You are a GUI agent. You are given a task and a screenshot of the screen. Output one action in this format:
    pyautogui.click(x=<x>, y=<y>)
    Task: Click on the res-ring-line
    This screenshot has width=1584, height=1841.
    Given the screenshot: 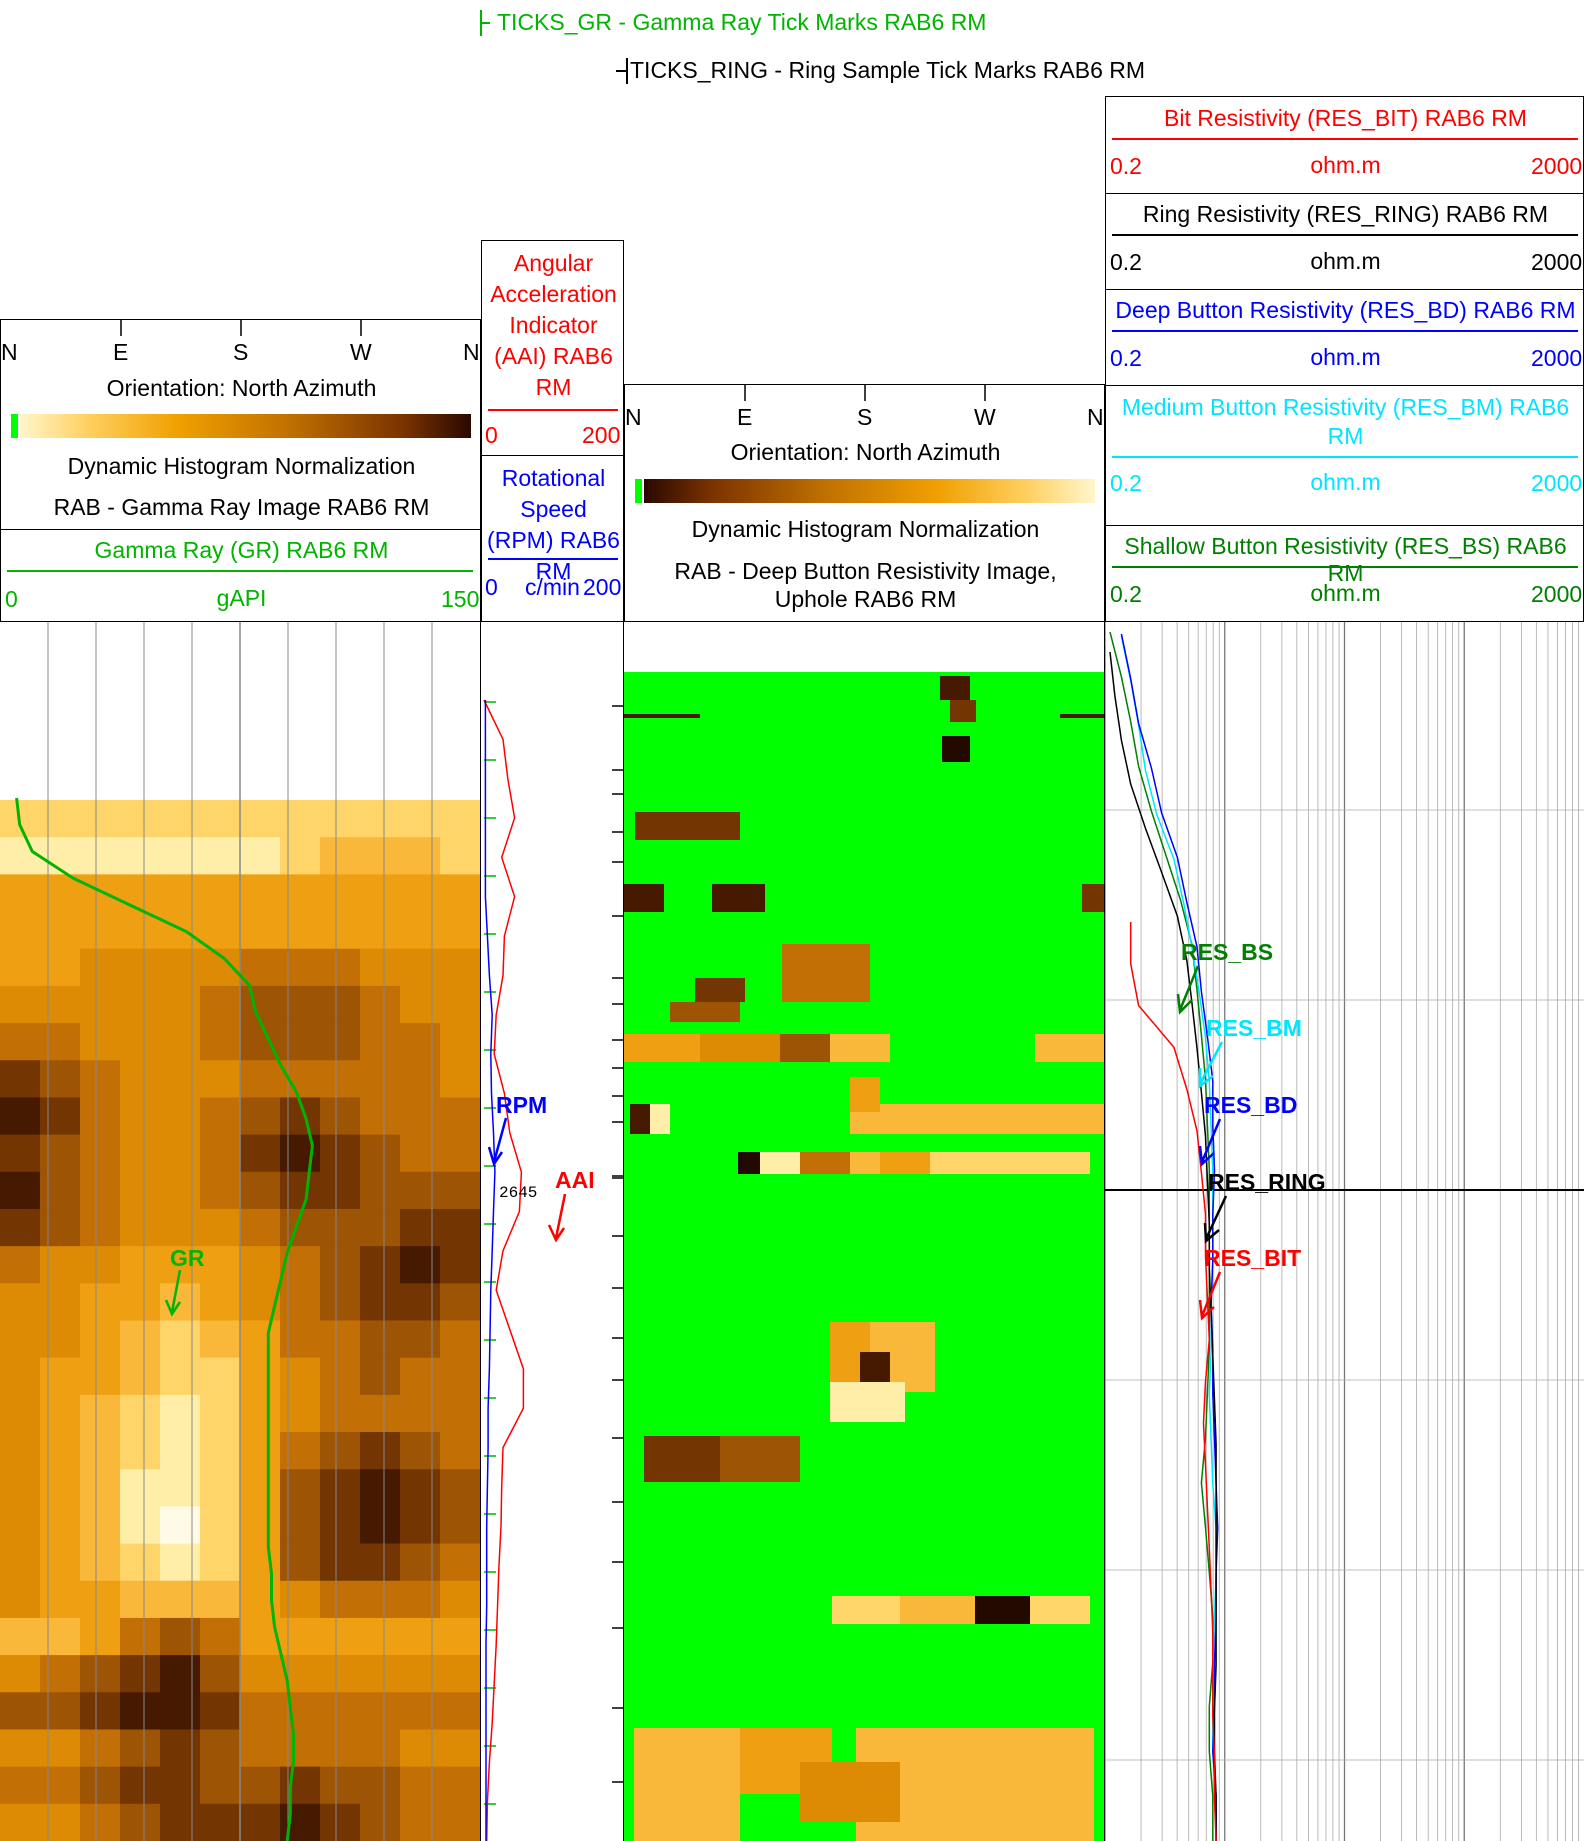 What is the action you would take?
    pyautogui.click(x=1345, y=235)
    